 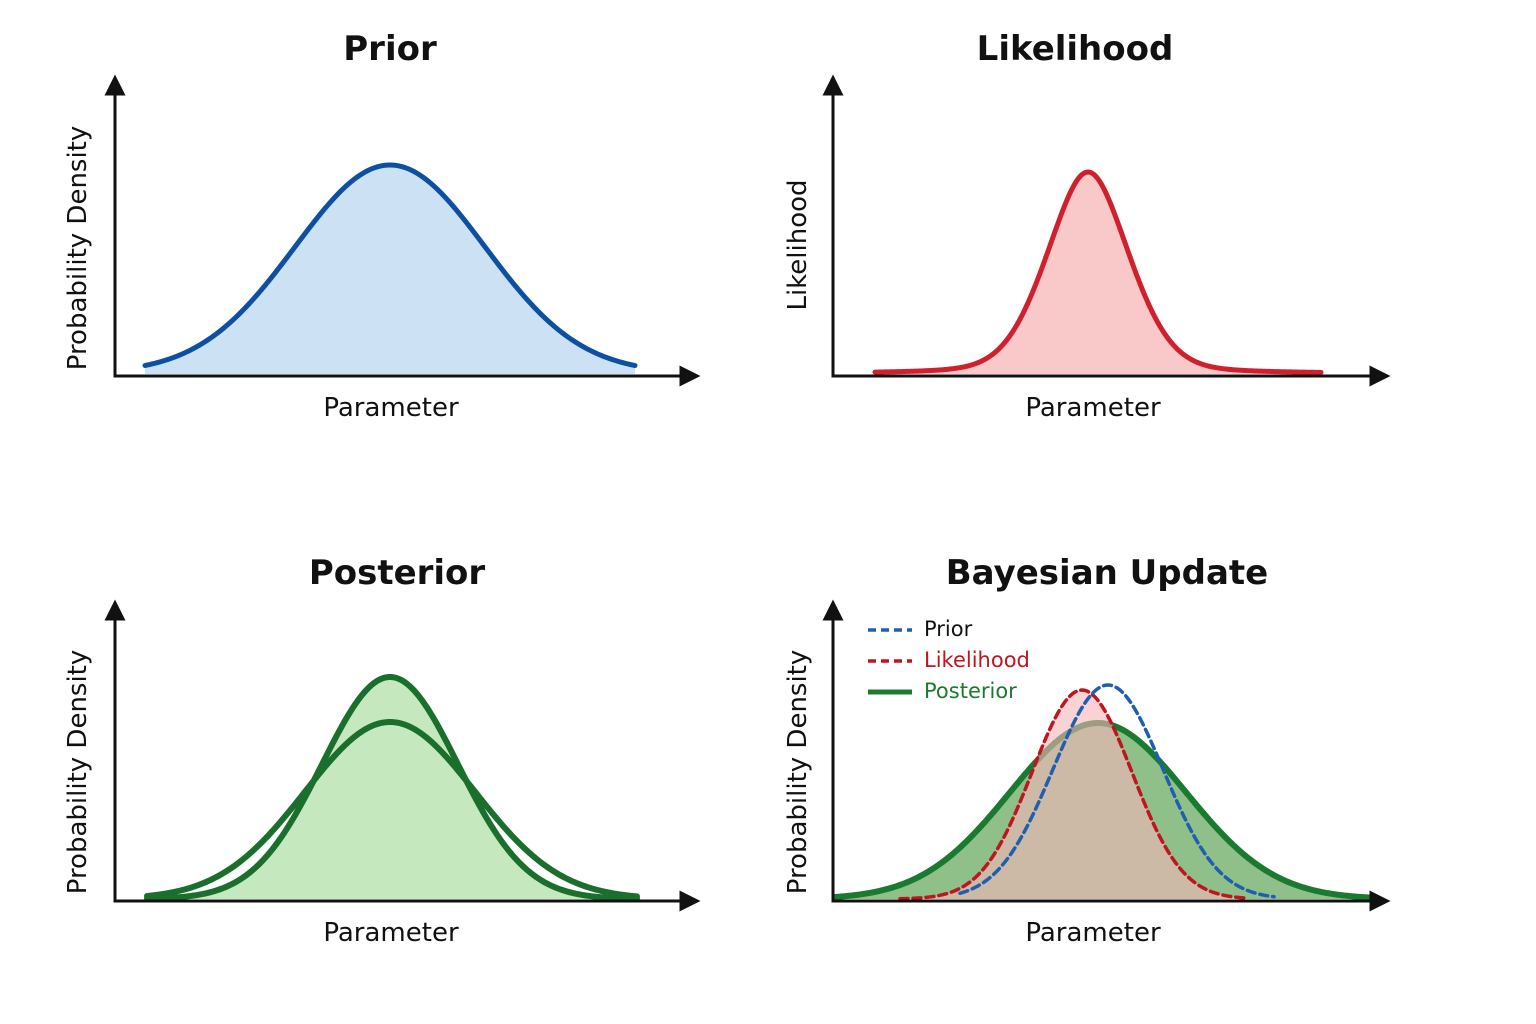 What do you see at coordinates (798, 244) in the screenshot?
I see `y-label: Likelihood` at bounding box center [798, 244].